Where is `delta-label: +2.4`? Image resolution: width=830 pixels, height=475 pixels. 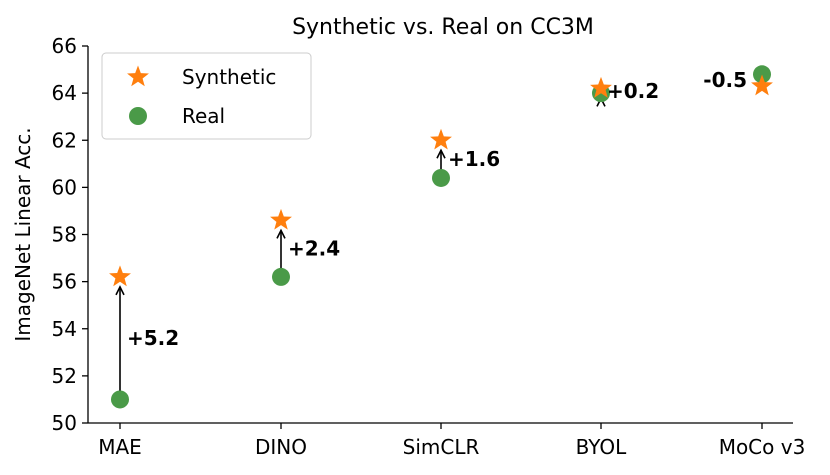 delta-label: +2.4 is located at coordinates (314, 249).